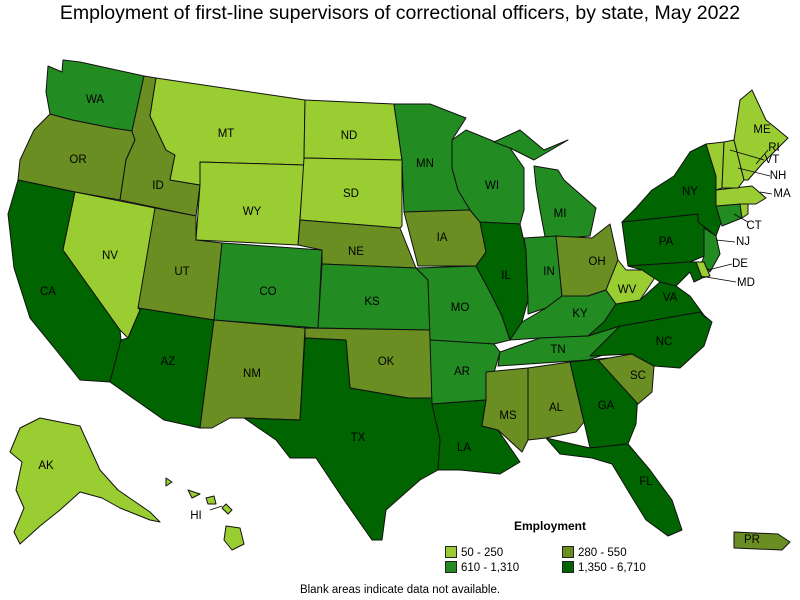  Describe the element at coordinates (356, 252) in the screenshot. I see `state-label-ne: NE` at that location.